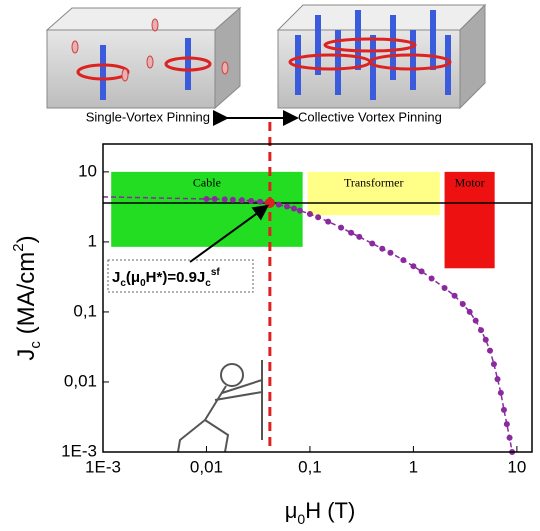  What do you see at coordinates (116, 277) in the screenshot?
I see `annotation-part: J` at bounding box center [116, 277].